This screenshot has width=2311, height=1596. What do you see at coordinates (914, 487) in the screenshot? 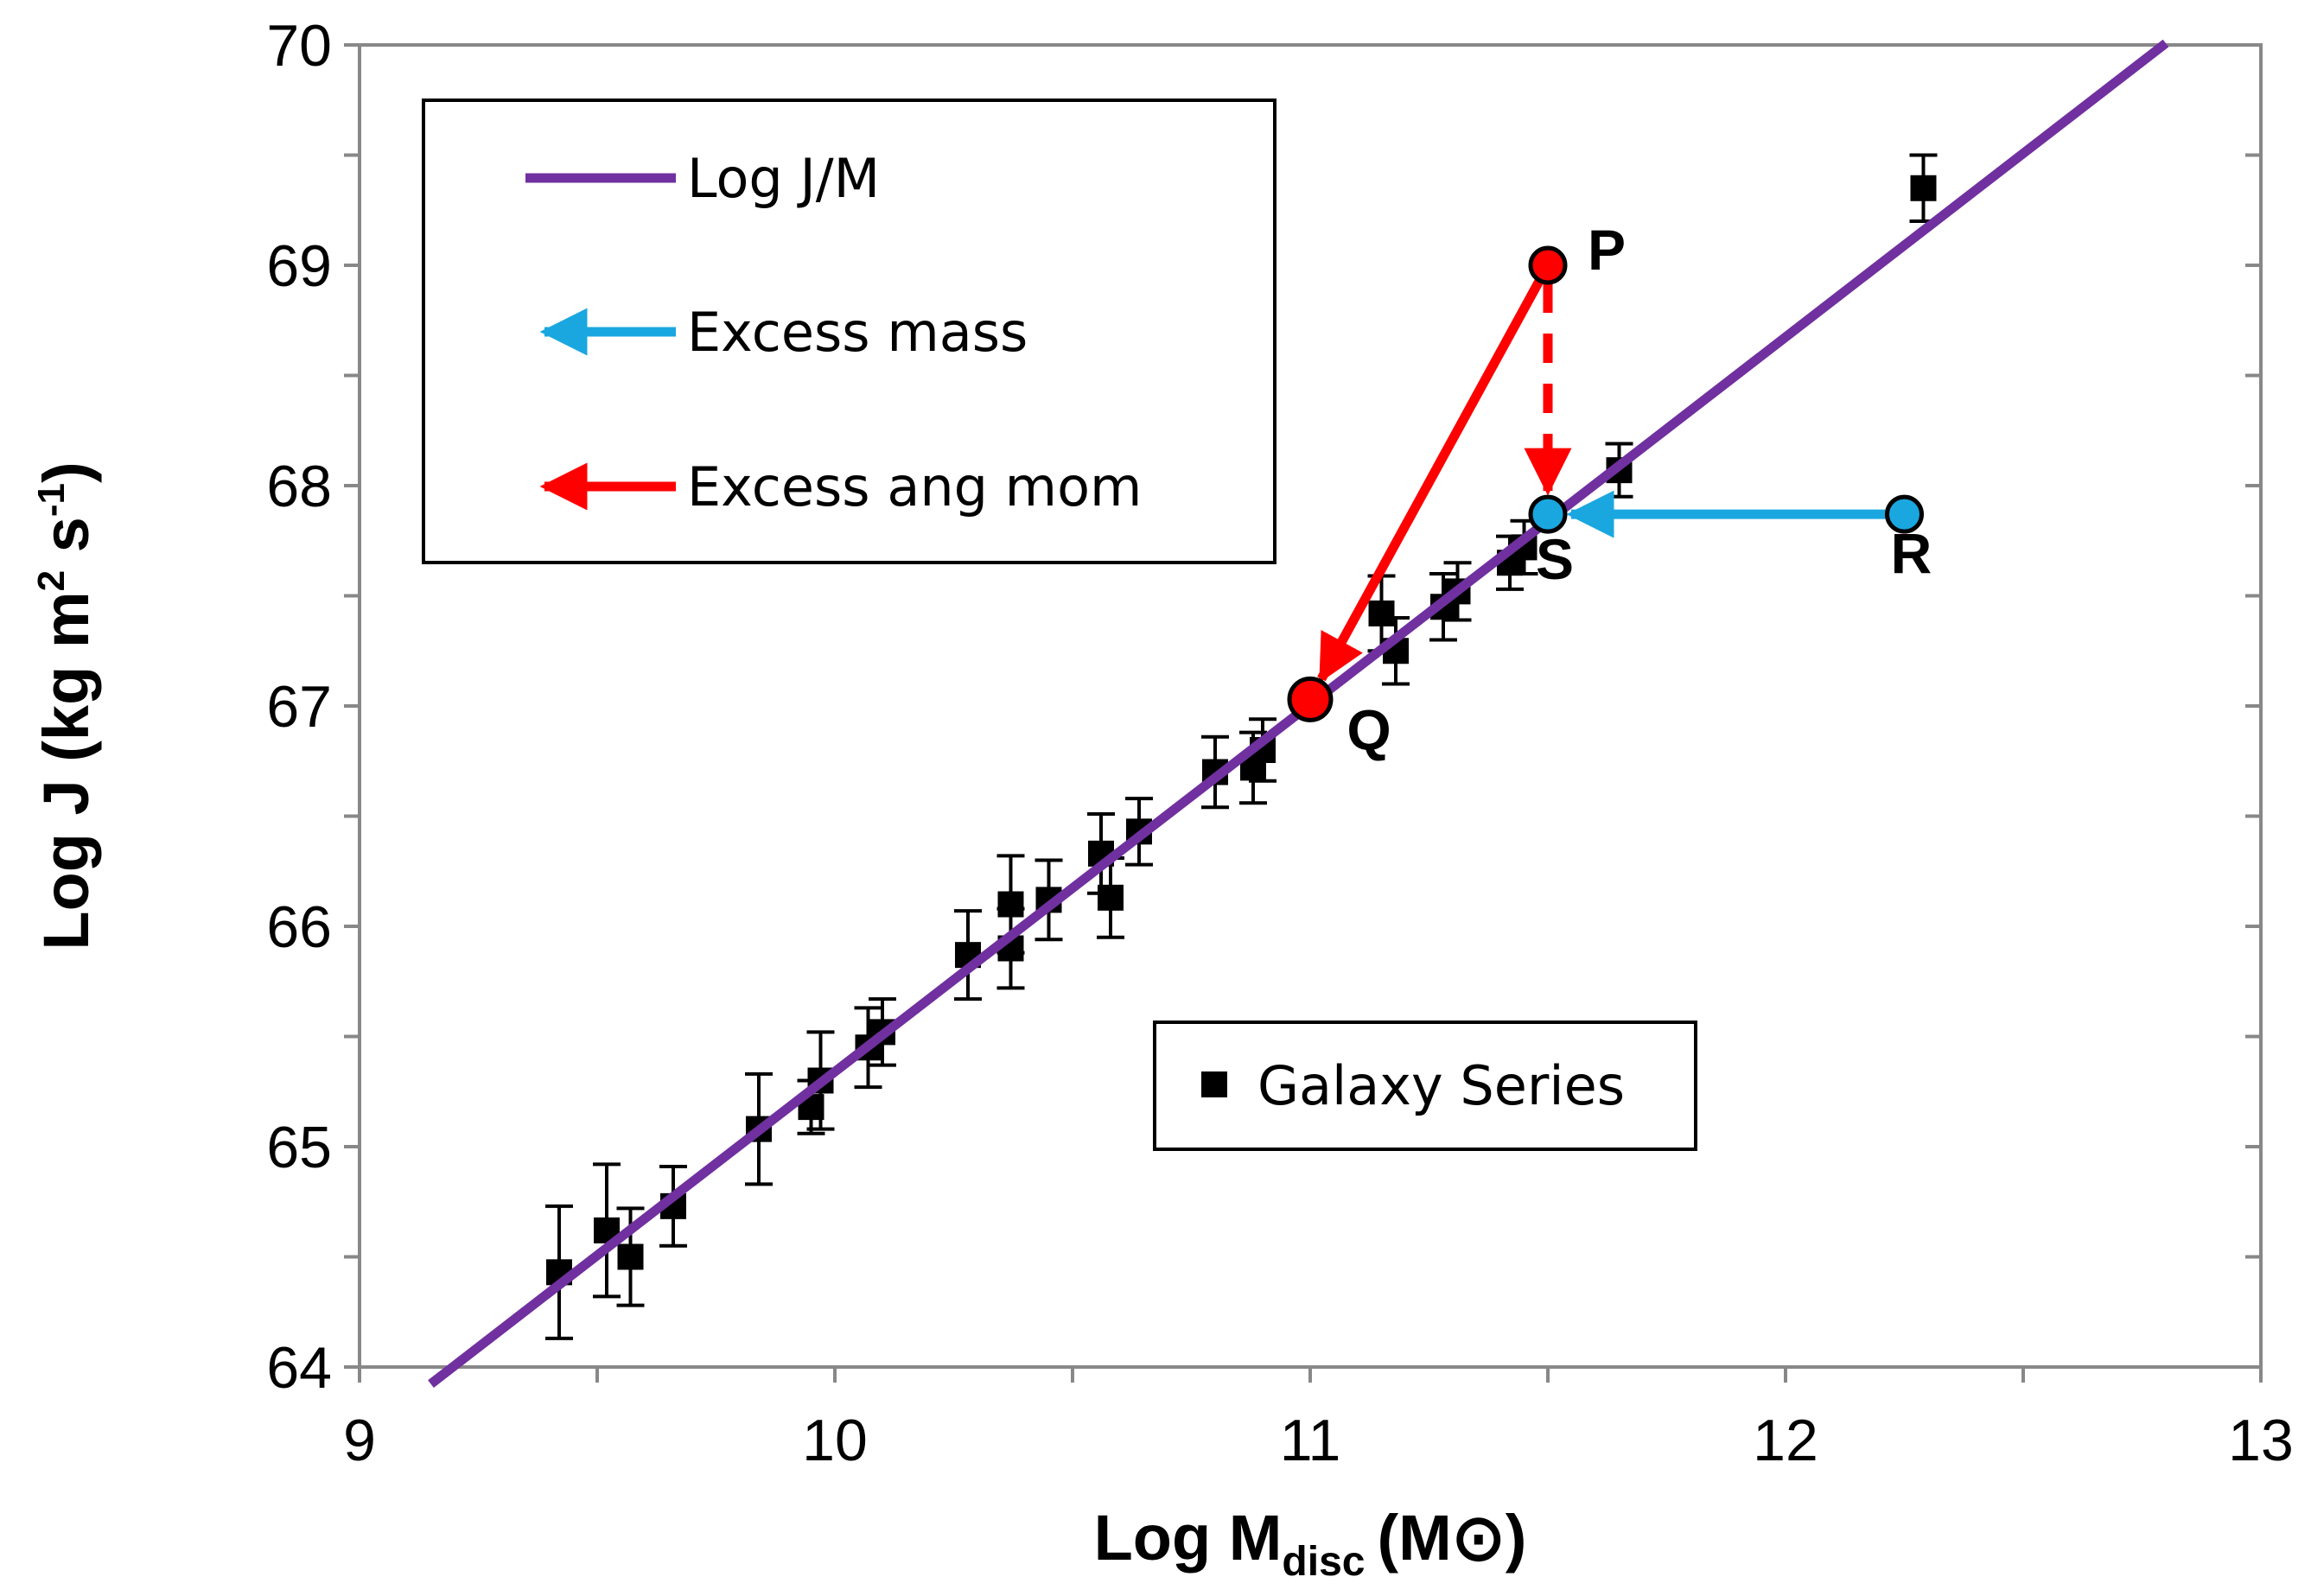
I see `legend-label-excess-ang-mom: Excess ang mom` at bounding box center [914, 487].